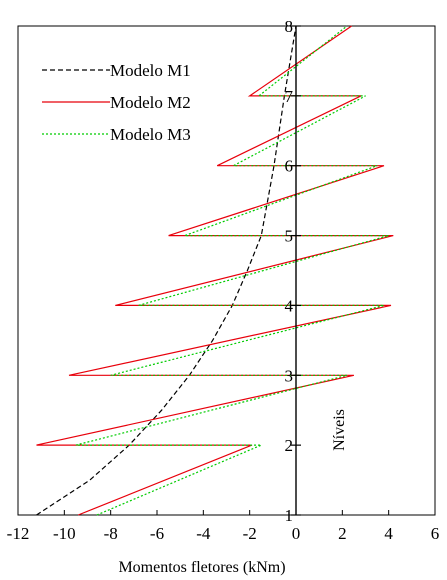 The width and height of the screenshot is (447, 580). What do you see at coordinates (150, 102) in the screenshot?
I see `legend-label-2: Modelo M2` at bounding box center [150, 102].